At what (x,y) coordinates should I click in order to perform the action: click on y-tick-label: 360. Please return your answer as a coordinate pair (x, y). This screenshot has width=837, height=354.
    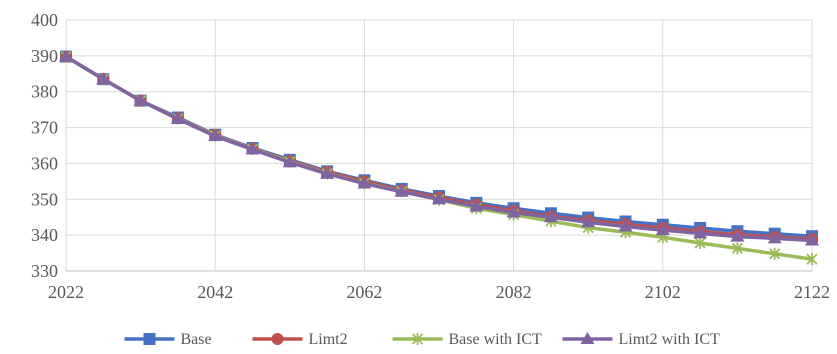
    Looking at the image, I should click on (44, 163).